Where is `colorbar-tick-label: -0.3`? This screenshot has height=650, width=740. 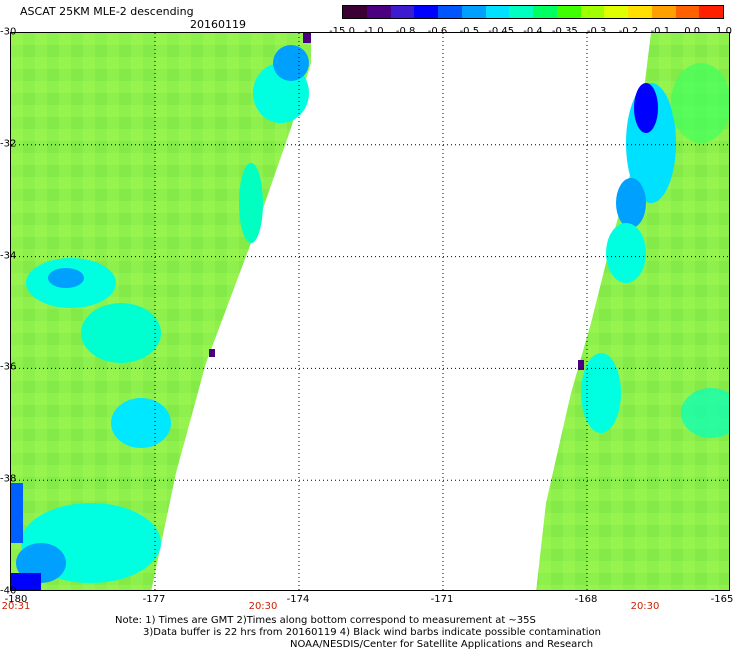
colorbar-tick-label: -0.3 is located at coordinates (597, 31).